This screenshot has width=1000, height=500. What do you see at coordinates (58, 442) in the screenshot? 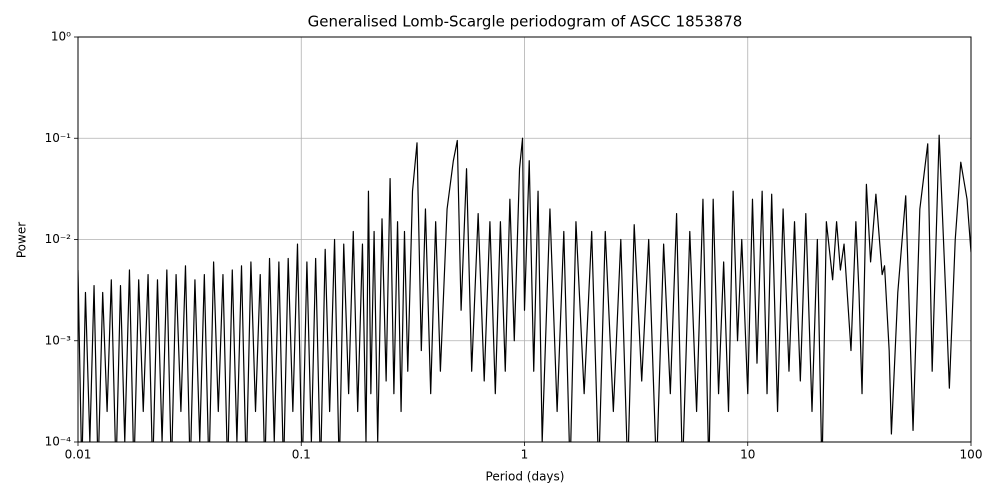
I see `y-tick-label: 10⁻⁴` at bounding box center [58, 442].